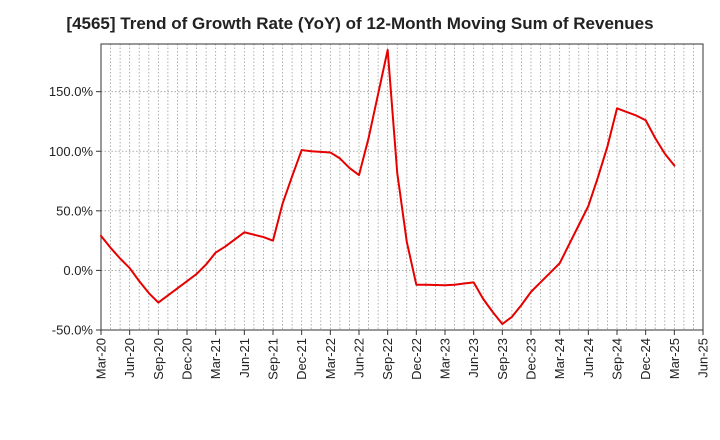 This screenshot has width=720, height=440. What do you see at coordinates (244, 358) in the screenshot?
I see `x-tick-label: Jun-21` at bounding box center [244, 358].